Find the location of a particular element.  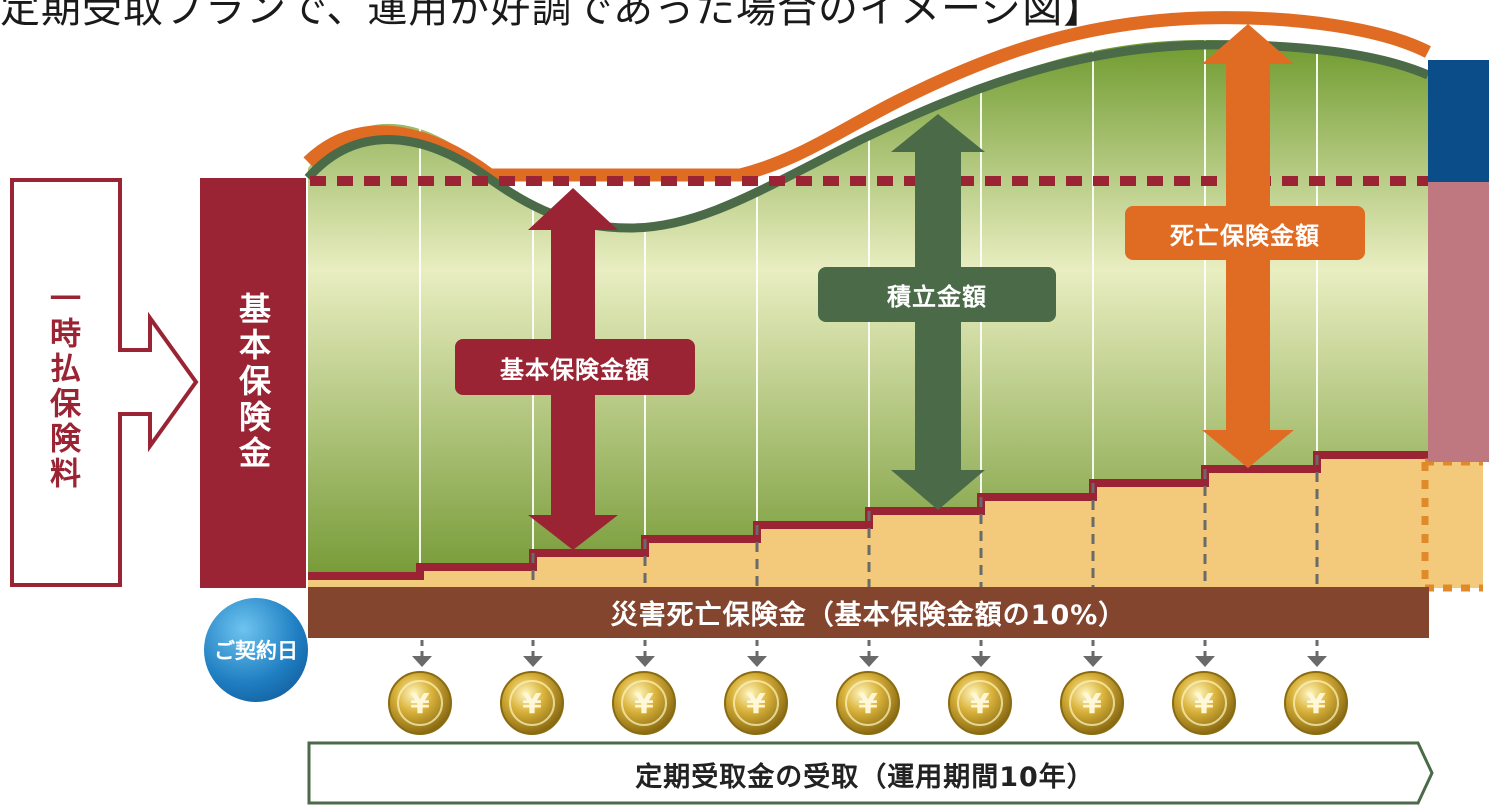

reserve-amount-label: 積立金額 is located at coordinates (937, 294).